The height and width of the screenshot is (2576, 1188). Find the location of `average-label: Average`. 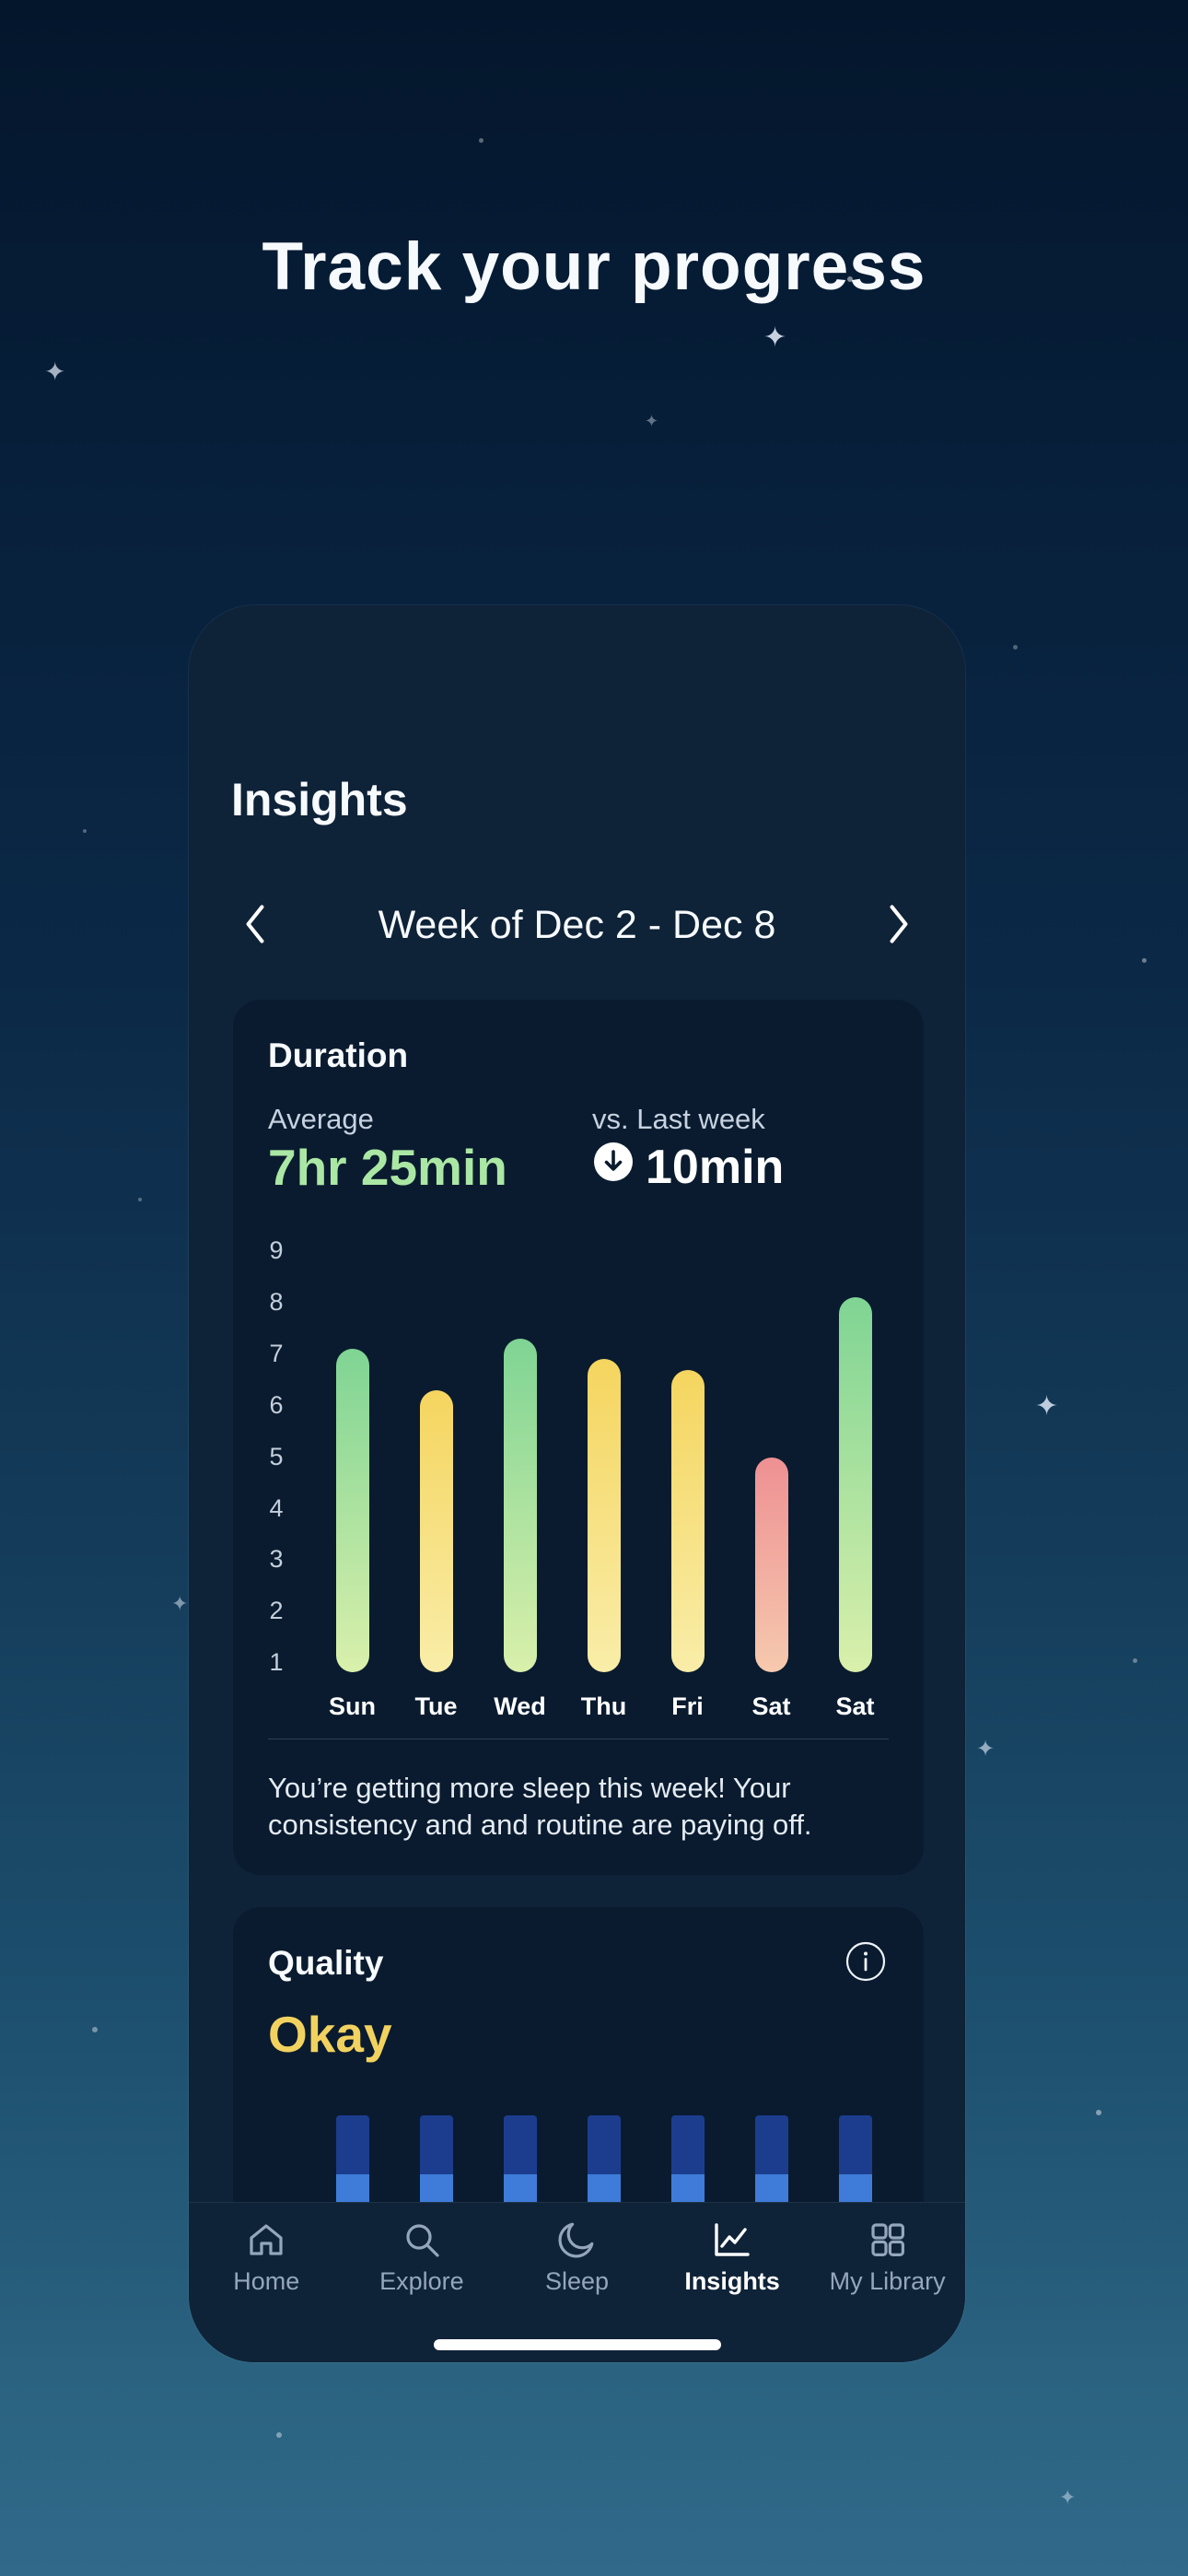

average-label: Average is located at coordinates (321, 1119).